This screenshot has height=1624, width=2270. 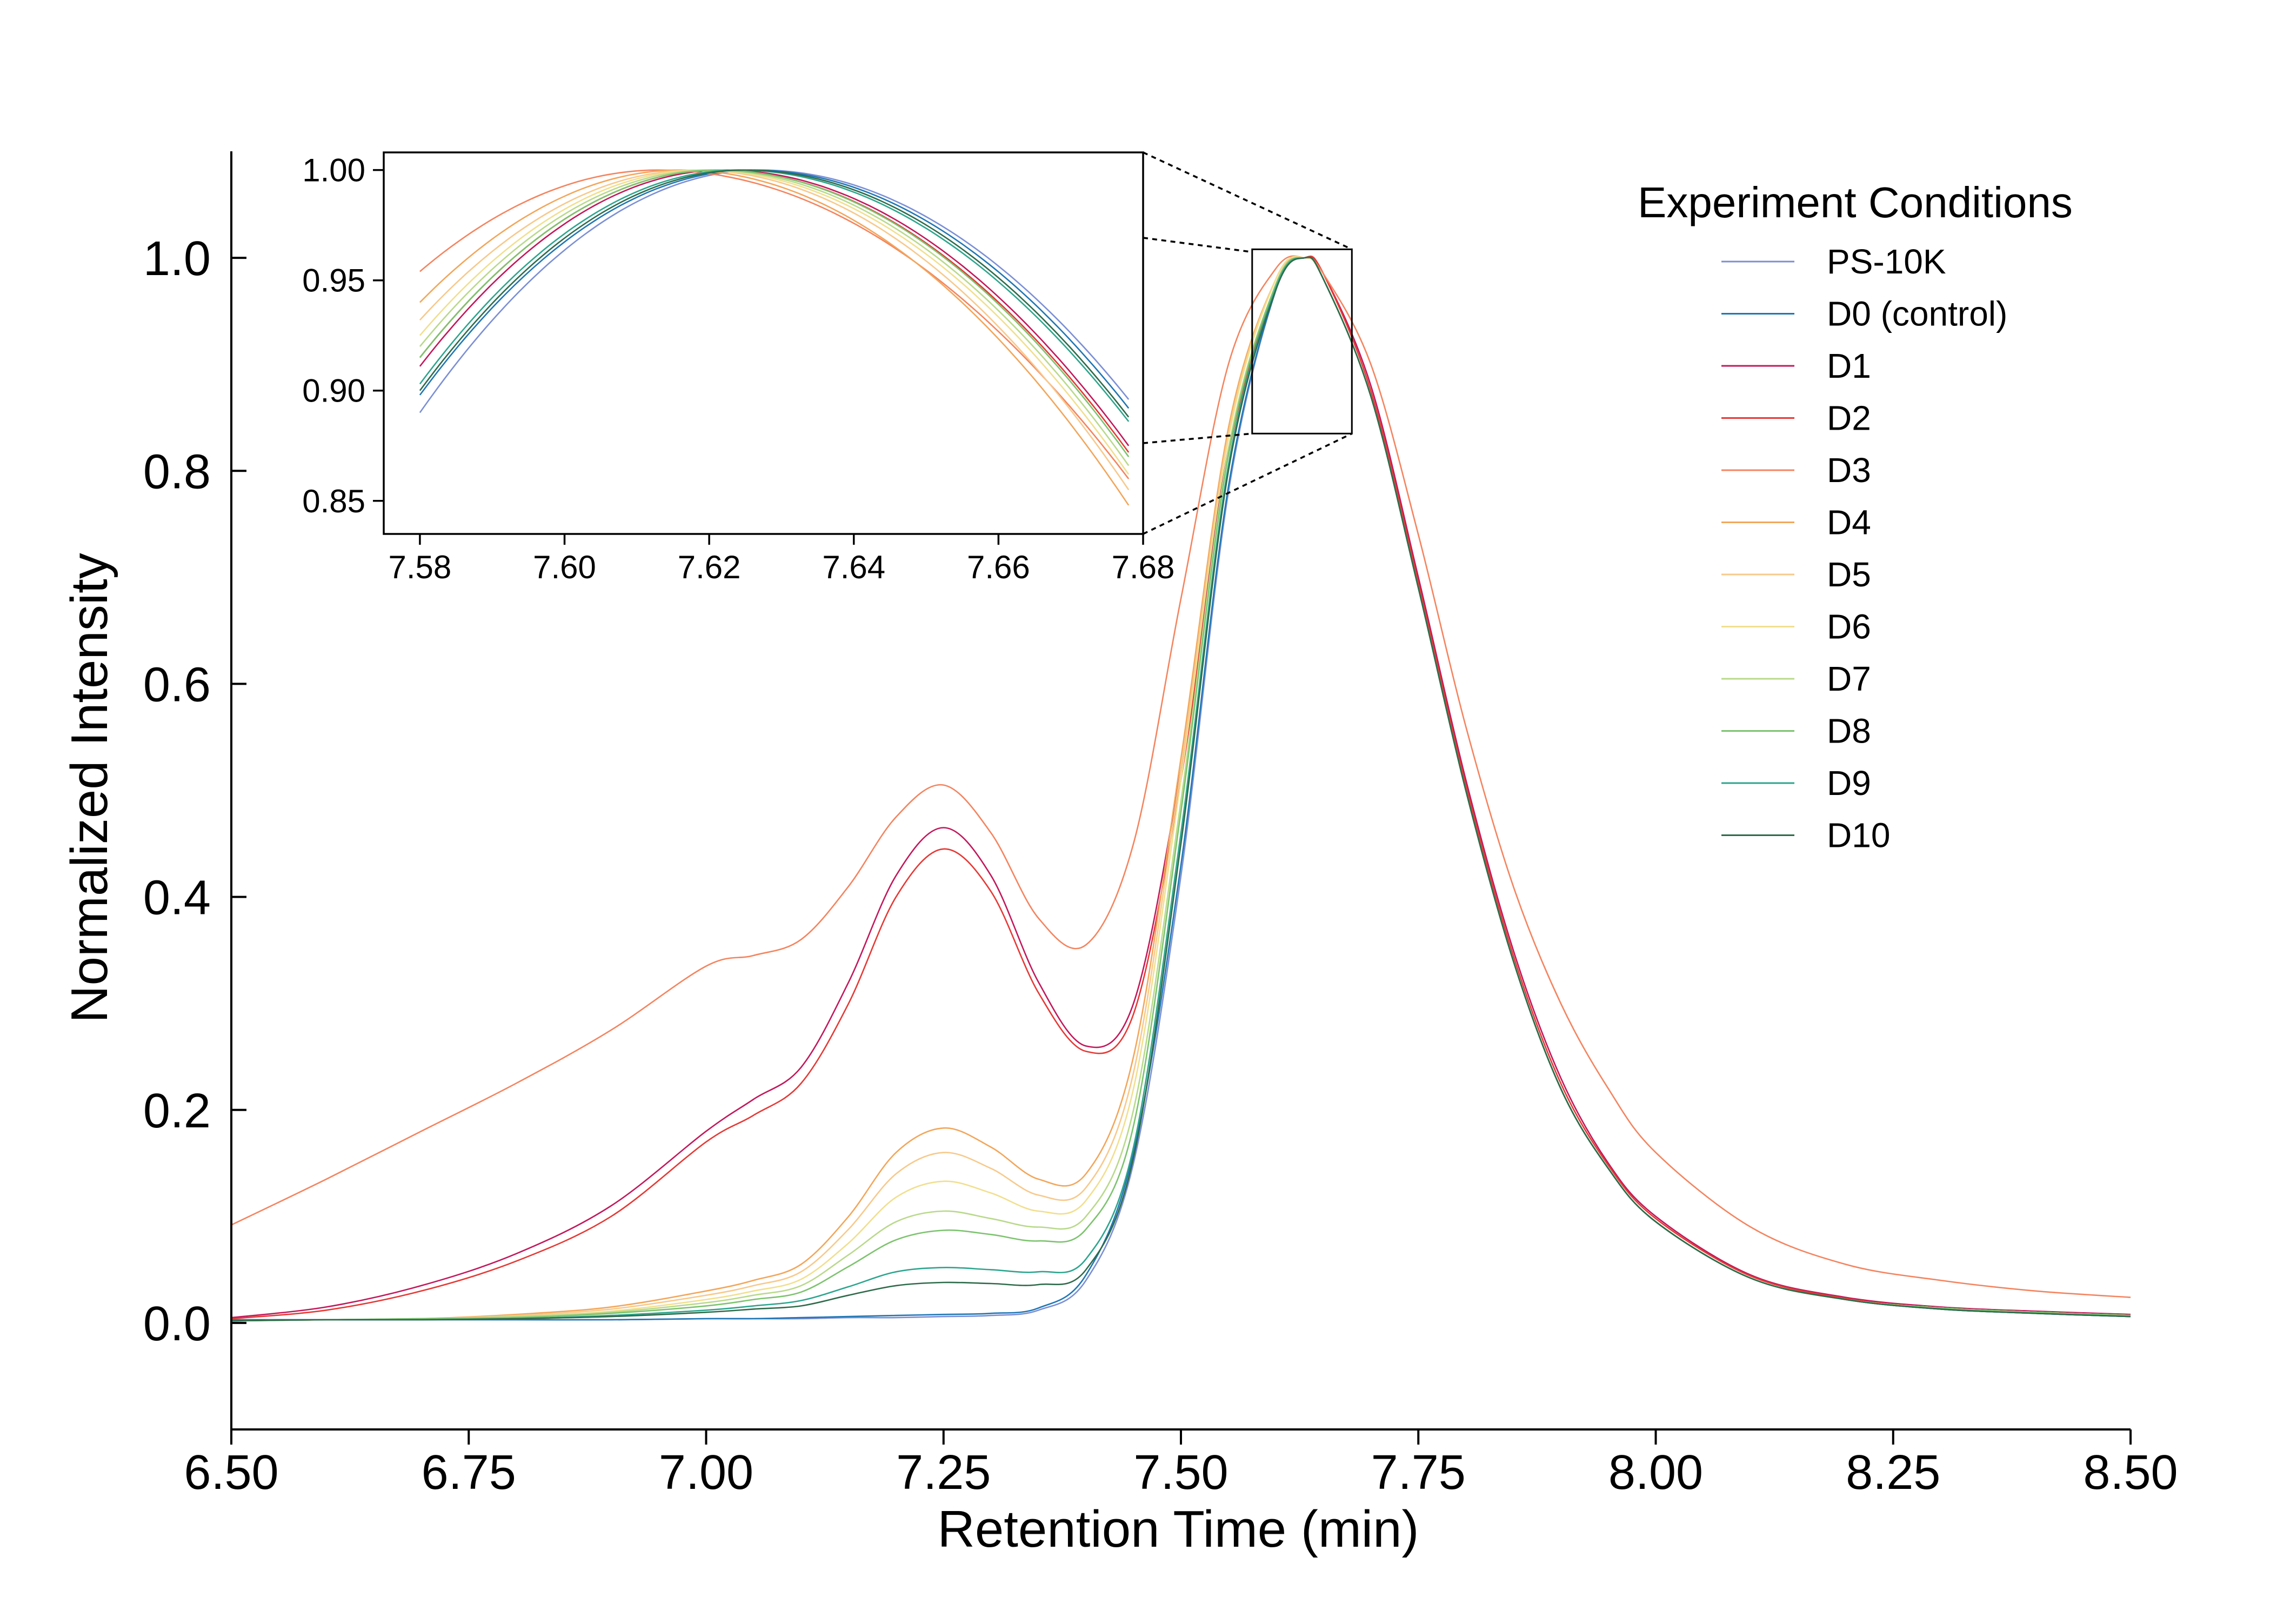 I want to click on inset-line-d8, so click(x=774, y=313).